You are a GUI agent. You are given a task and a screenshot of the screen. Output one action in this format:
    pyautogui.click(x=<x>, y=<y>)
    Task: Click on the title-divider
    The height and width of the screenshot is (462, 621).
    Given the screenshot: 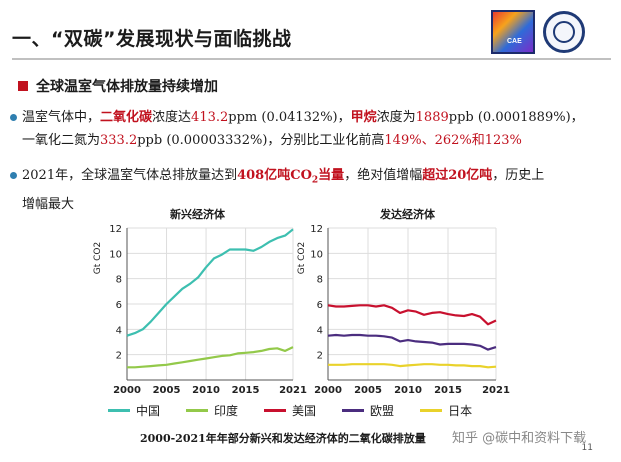 What is the action you would take?
    pyautogui.click(x=311, y=59)
    